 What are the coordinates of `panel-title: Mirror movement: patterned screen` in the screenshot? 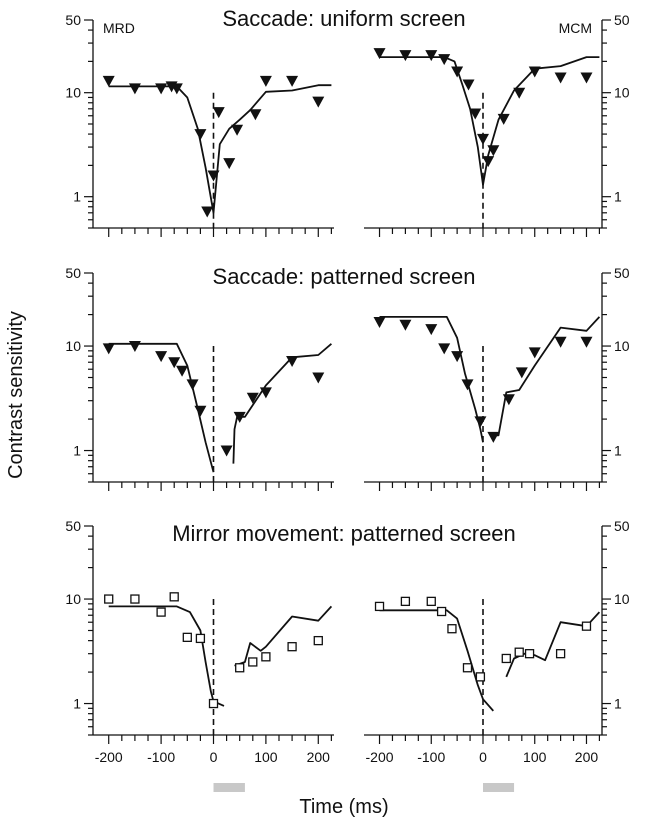 It's located at (344, 533).